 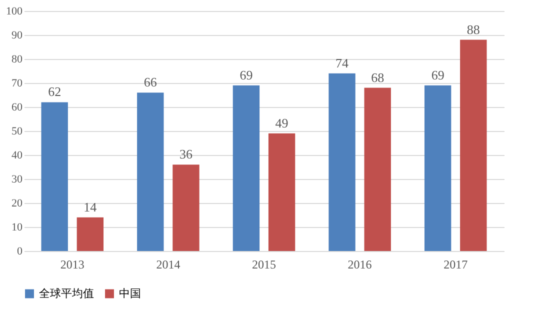 I want to click on x-tick-label: 2015, so click(x=264, y=265).